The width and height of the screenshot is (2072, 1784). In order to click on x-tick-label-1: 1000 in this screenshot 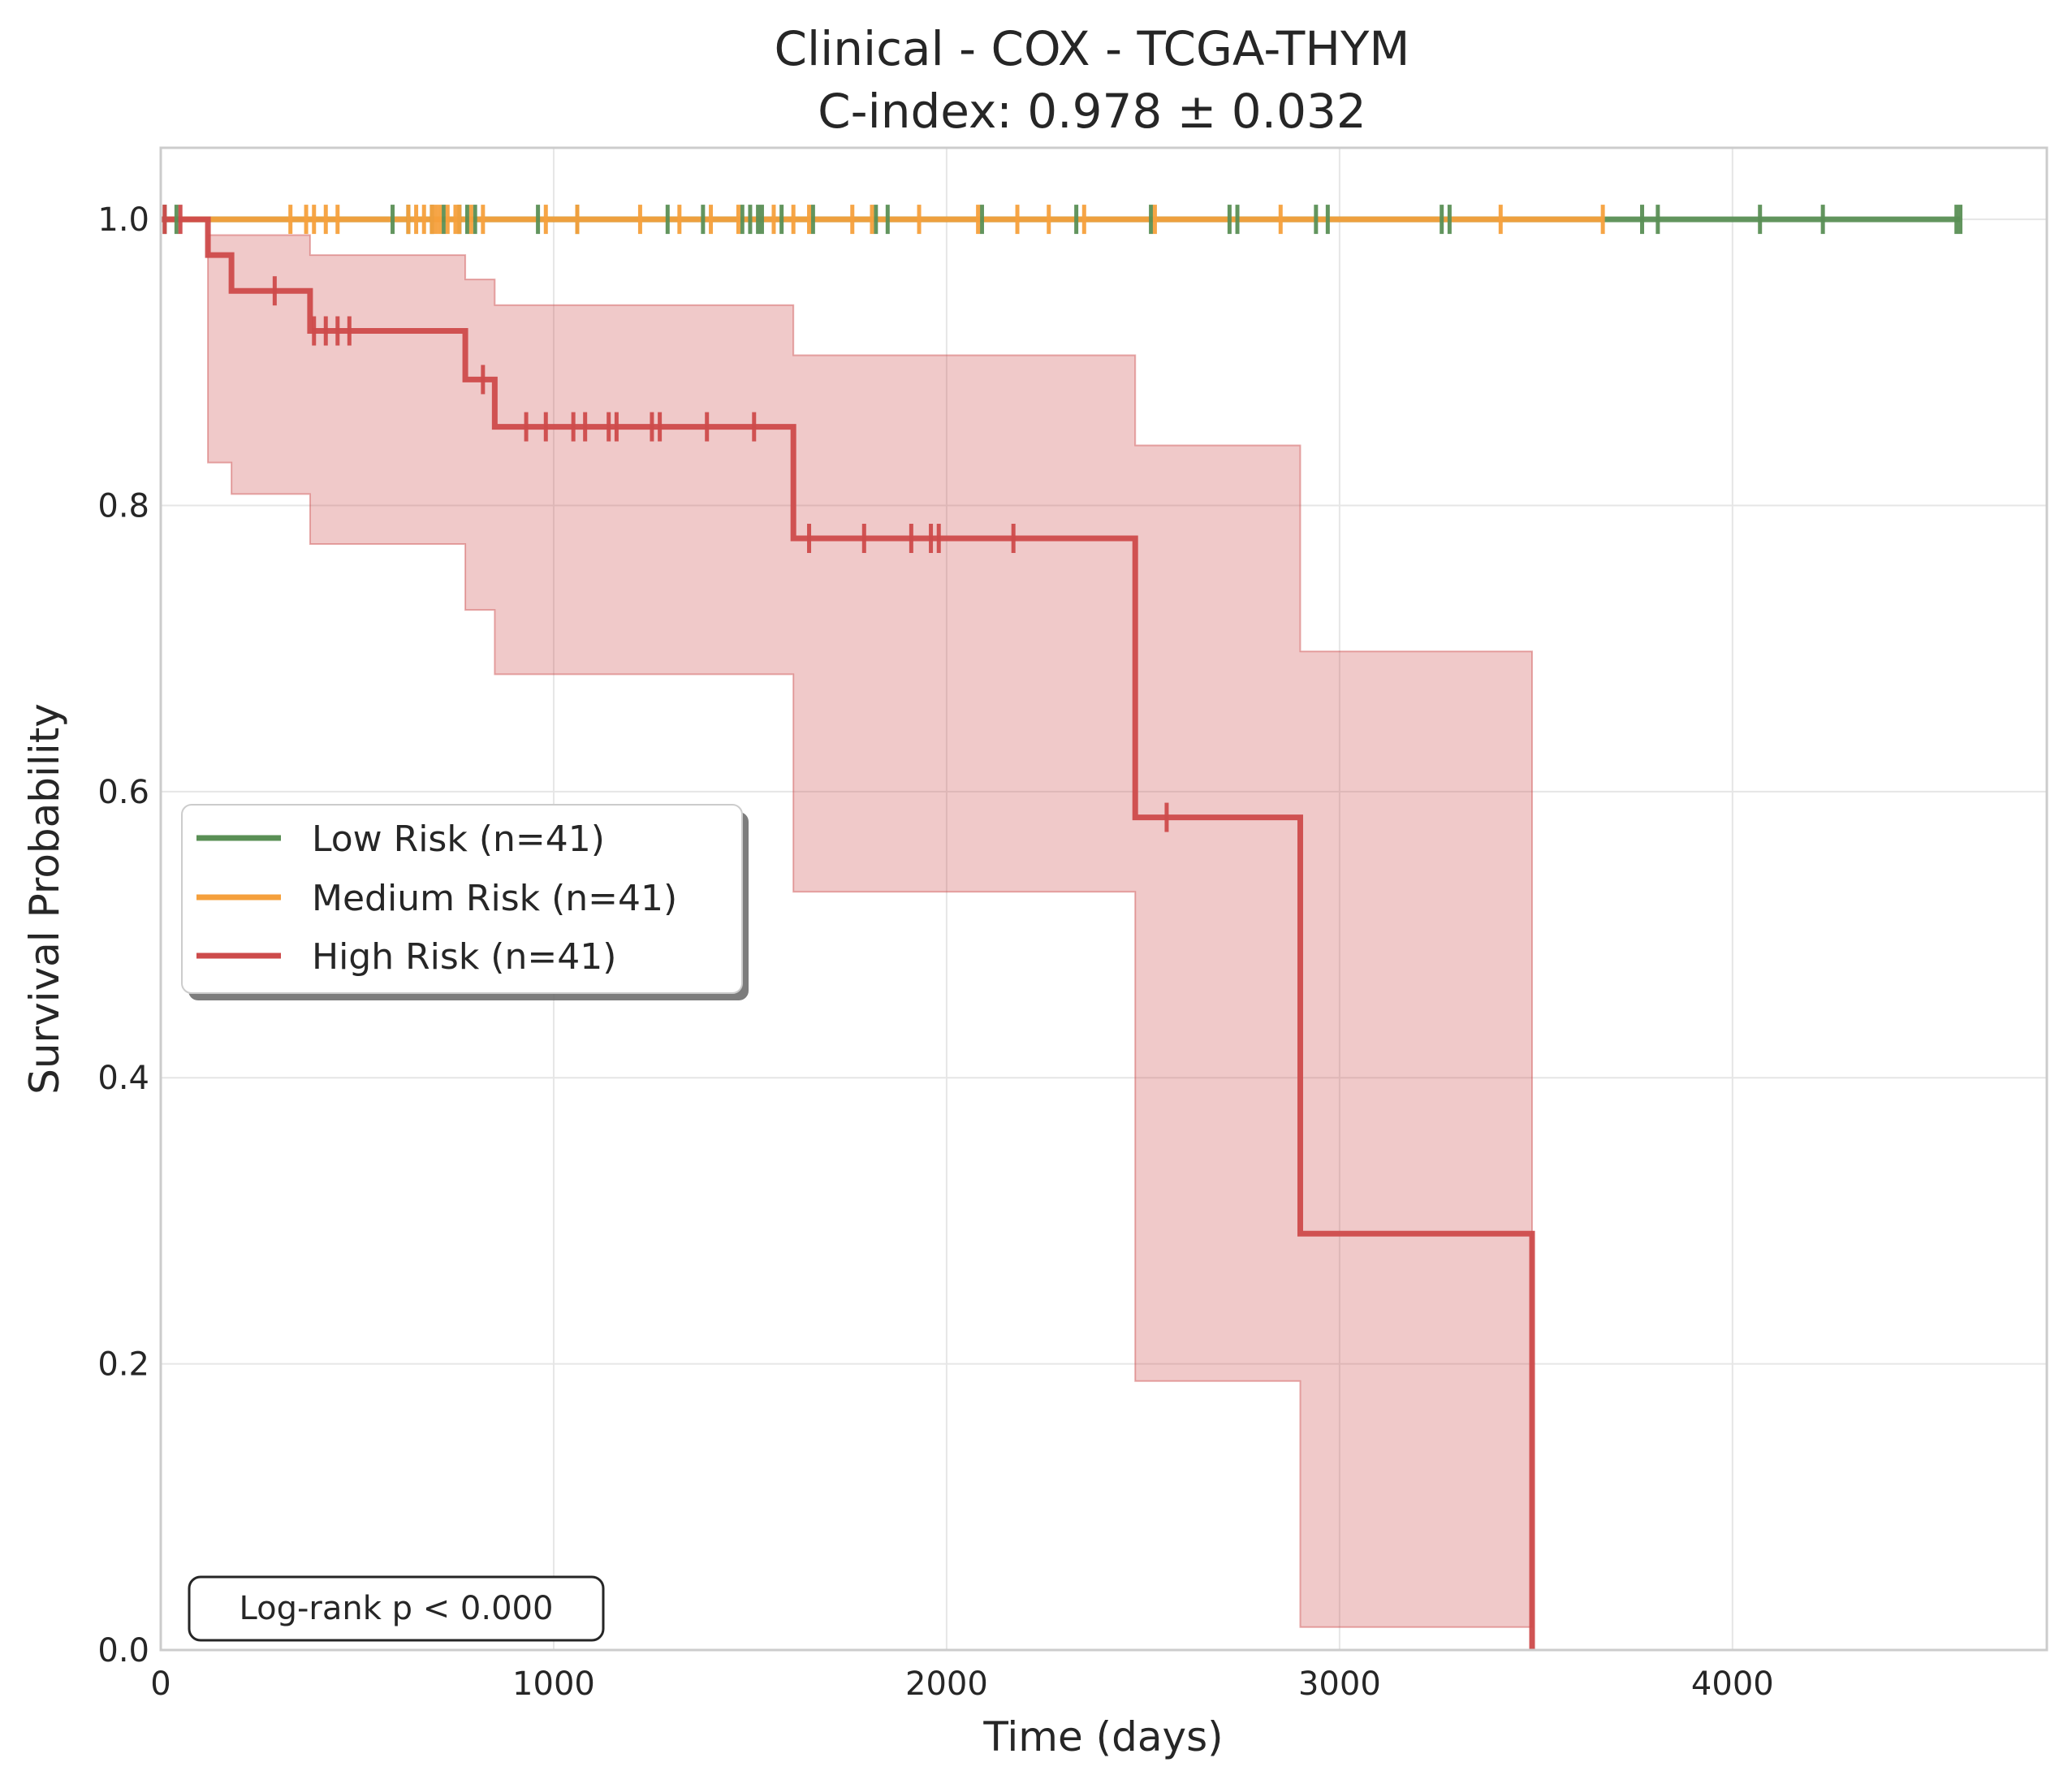, I will do `click(553, 1684)`.